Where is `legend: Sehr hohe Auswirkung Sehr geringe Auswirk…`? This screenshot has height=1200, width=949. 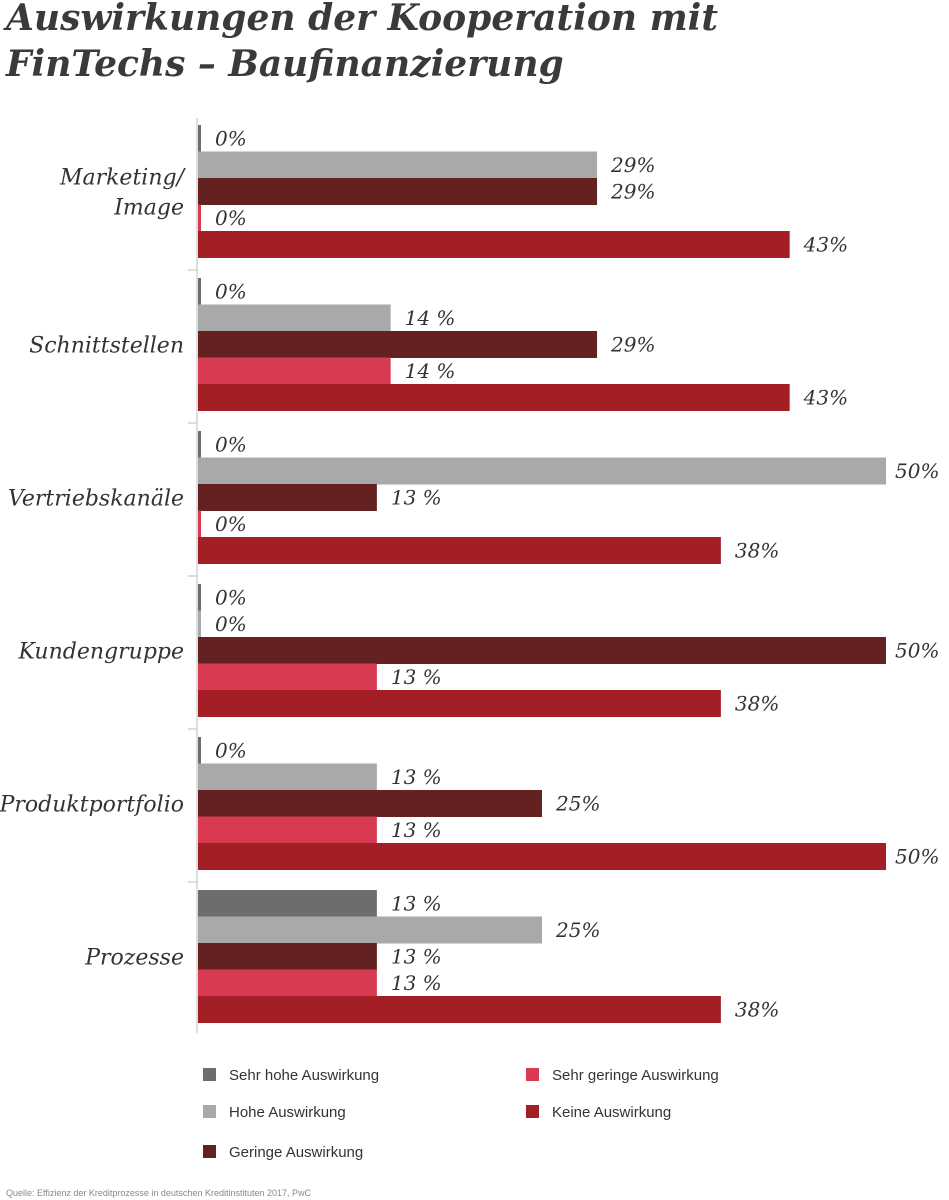 legend: Sehr hohe Auswirkung Sehr geringe Auswirk… is located at coordinates (461, 1114).